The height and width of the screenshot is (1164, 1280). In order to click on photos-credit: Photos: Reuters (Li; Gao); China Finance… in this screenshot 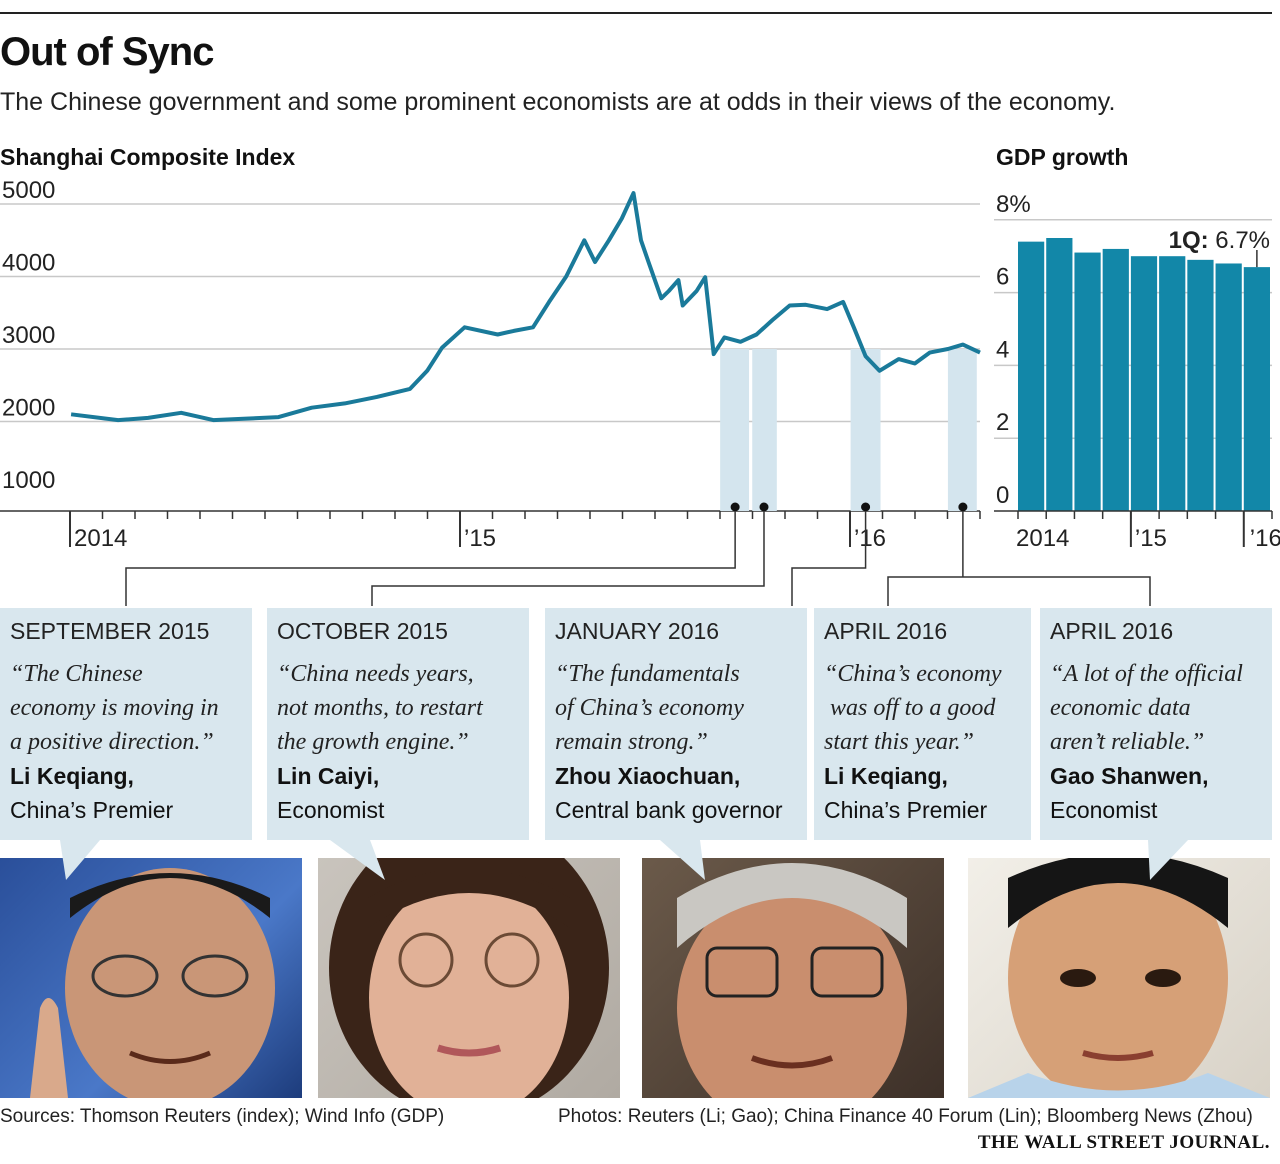, I will do `click(905, 1116)`.